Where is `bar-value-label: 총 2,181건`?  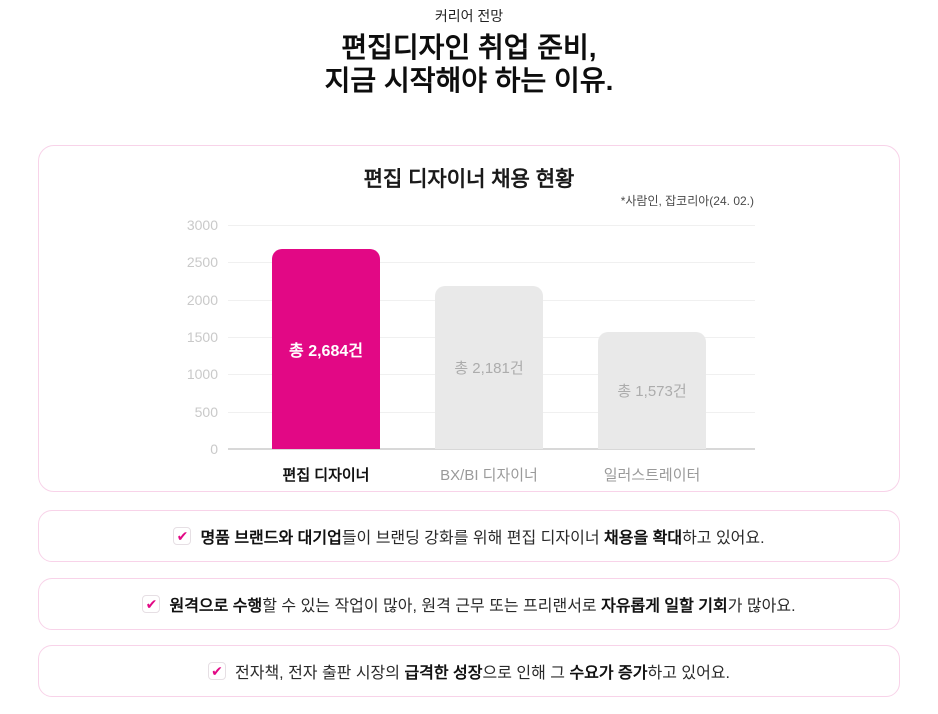
bar-value-label: 총 2,181건 is located at coordinates (489, 368).